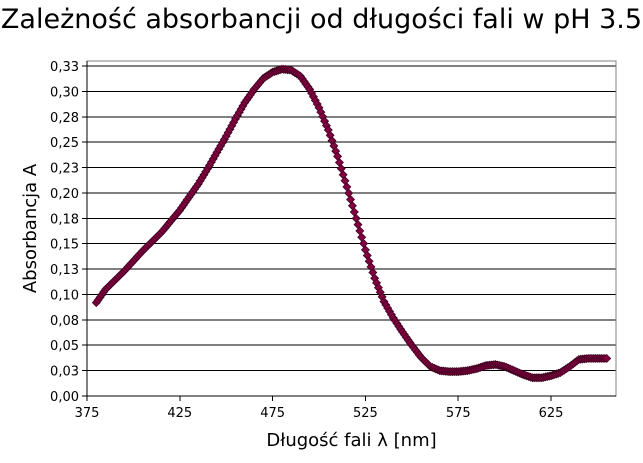 This screenshot has height=463, width=643. I want to click on y-tick-label: 0,05, so click(64, 346).